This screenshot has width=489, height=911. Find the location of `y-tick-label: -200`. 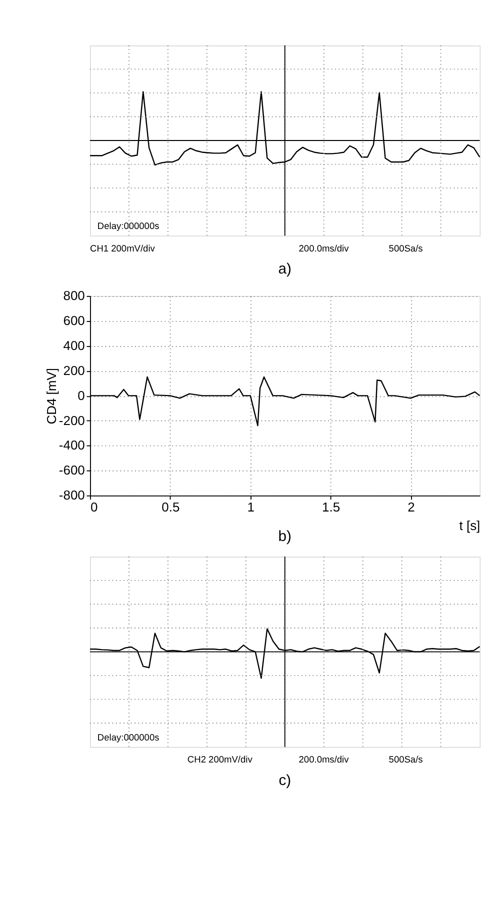

y-tick-label: -200 is located at coordinates (71, 420).